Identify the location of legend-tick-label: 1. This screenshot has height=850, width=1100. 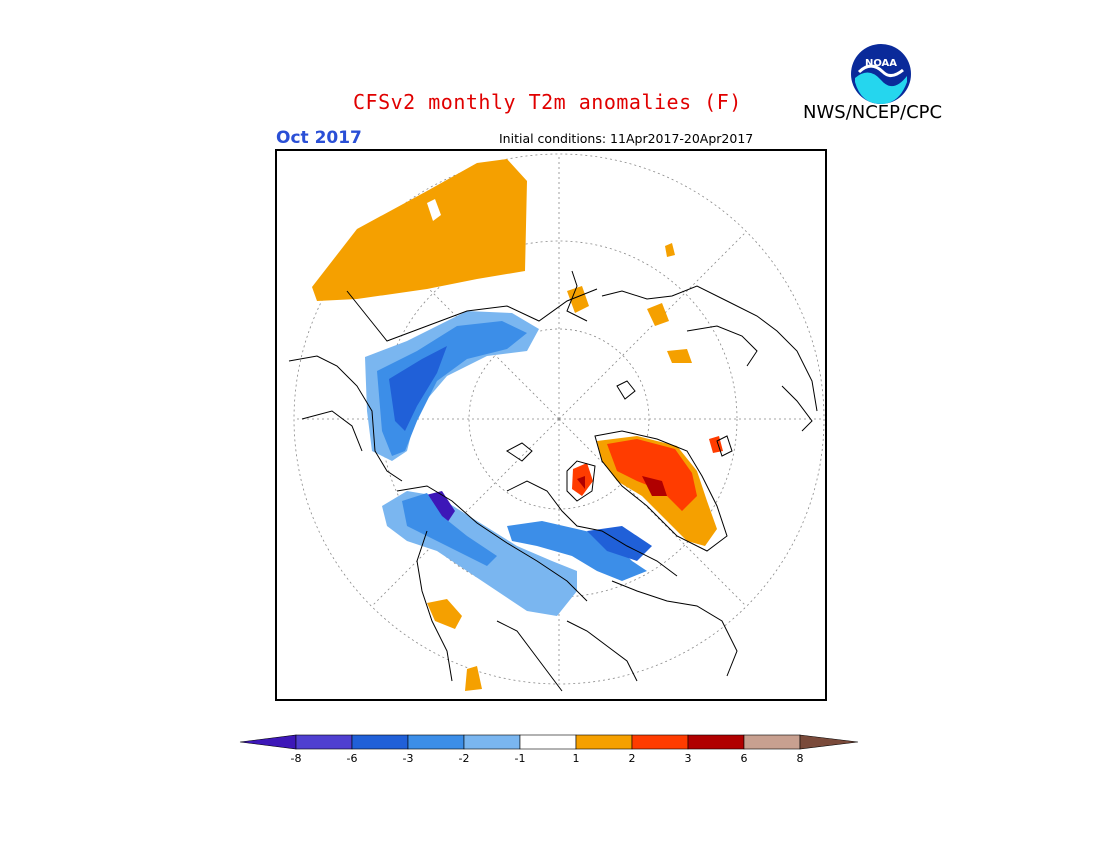
(576, 758).